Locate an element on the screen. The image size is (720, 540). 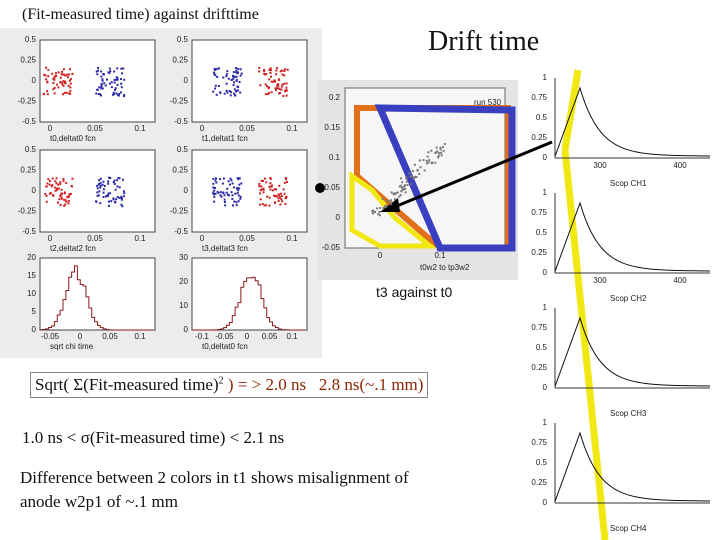
y-tick-label: -0.5 is located at coordinates (181, 231).